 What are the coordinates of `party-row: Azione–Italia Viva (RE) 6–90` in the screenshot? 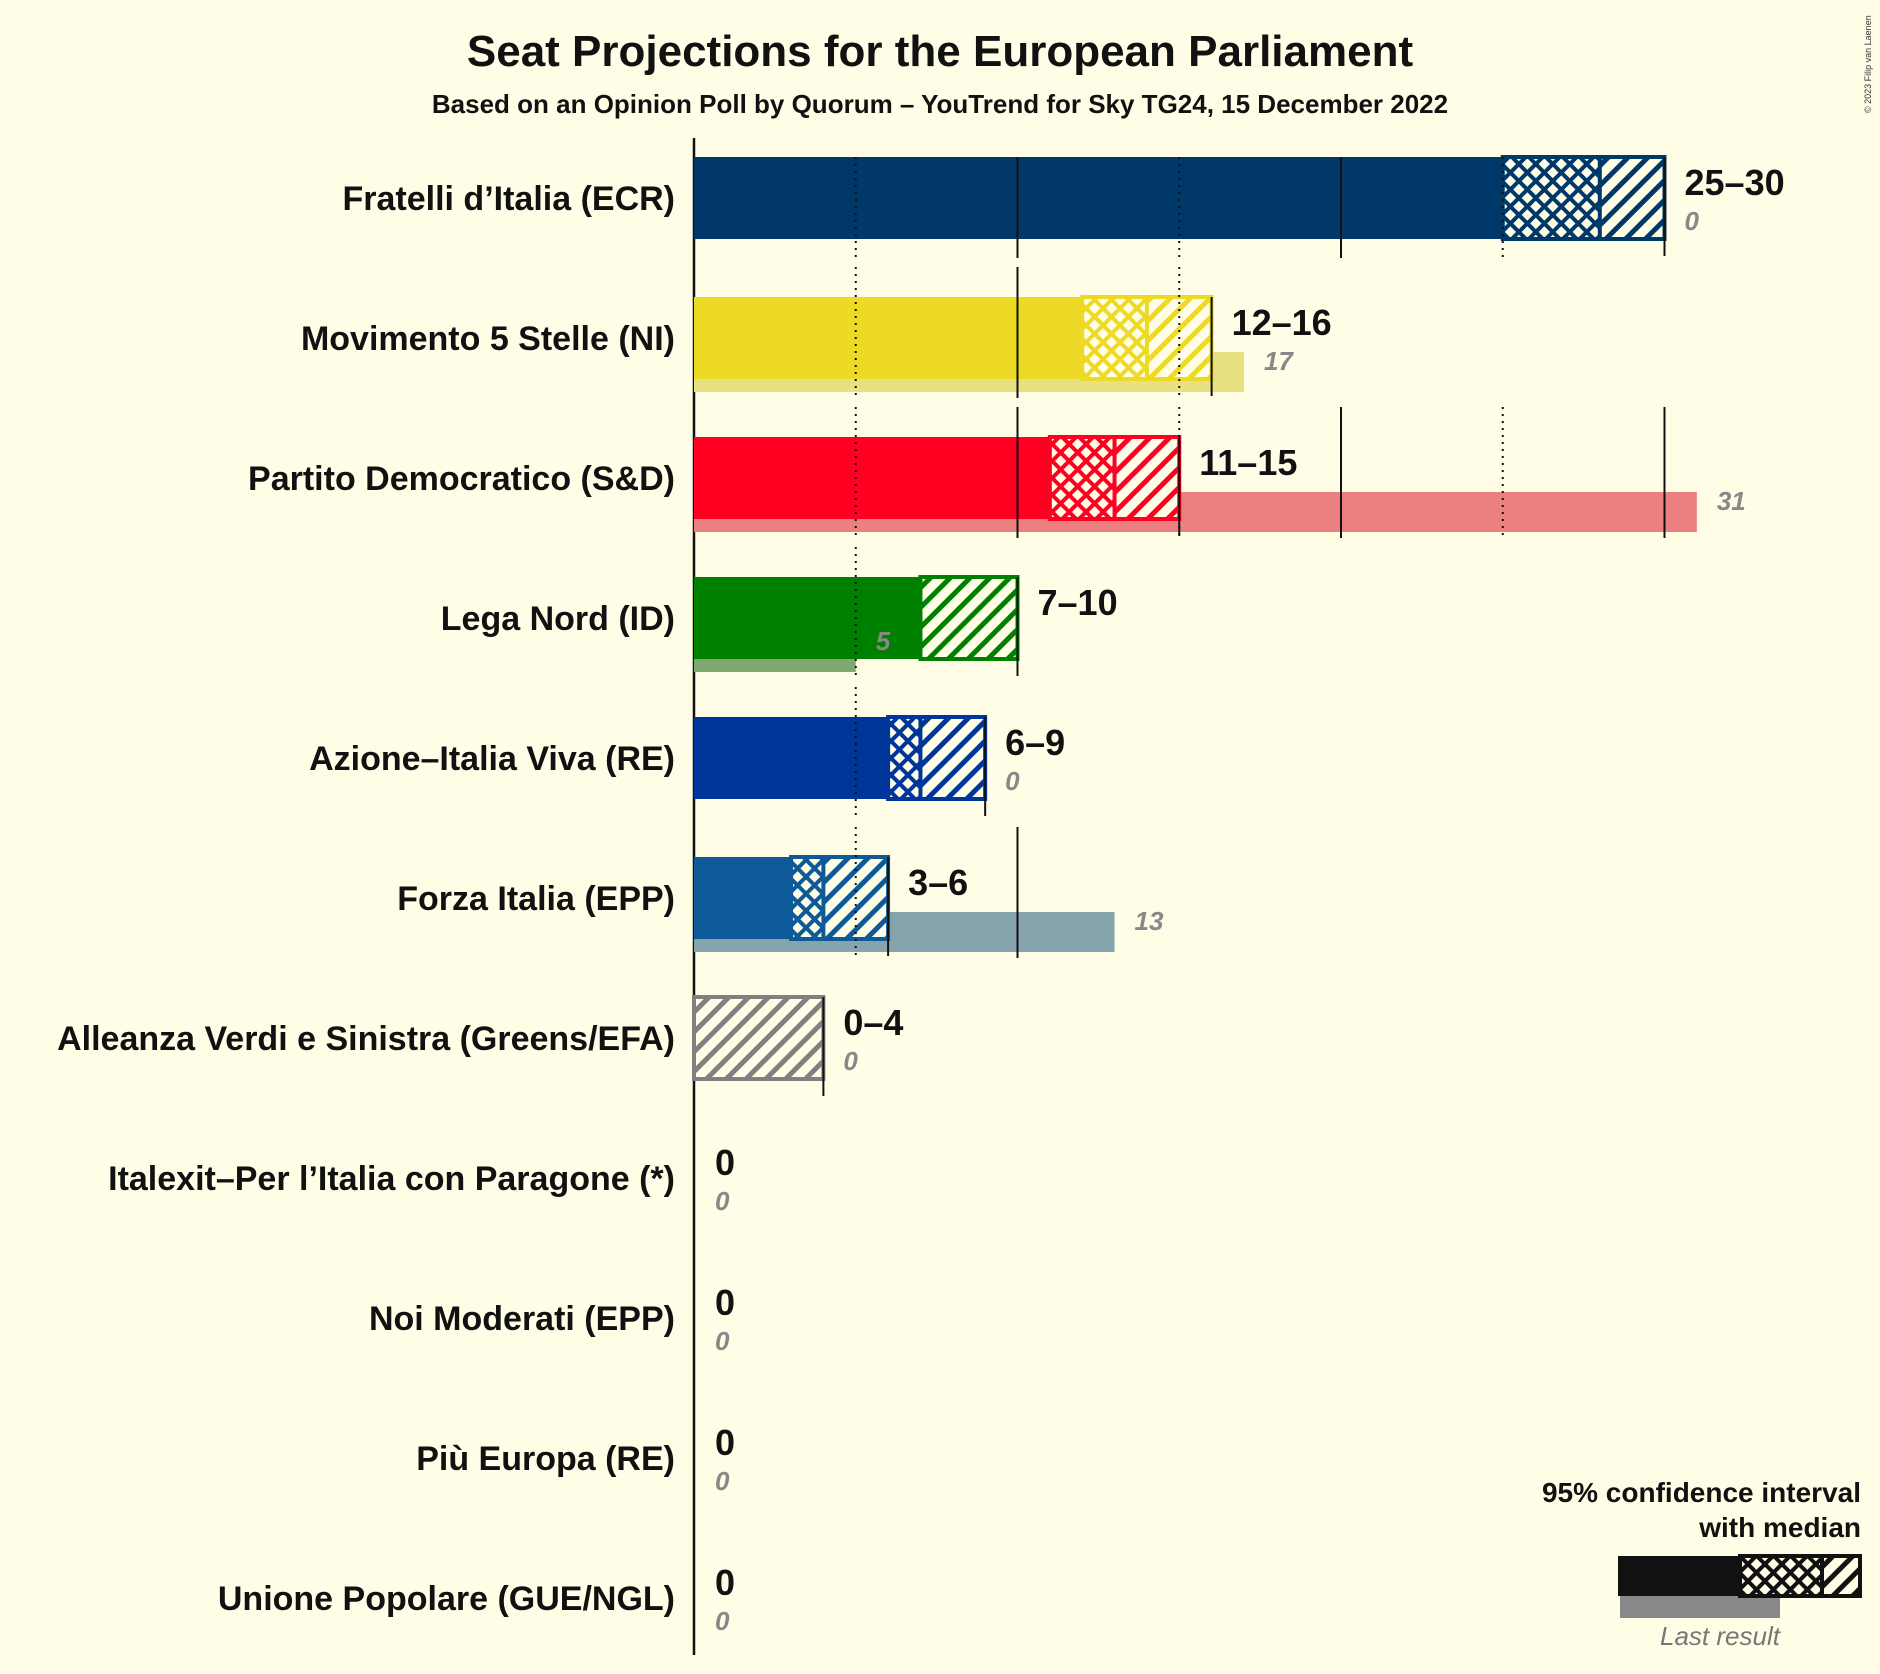 It's located at (687, 752).